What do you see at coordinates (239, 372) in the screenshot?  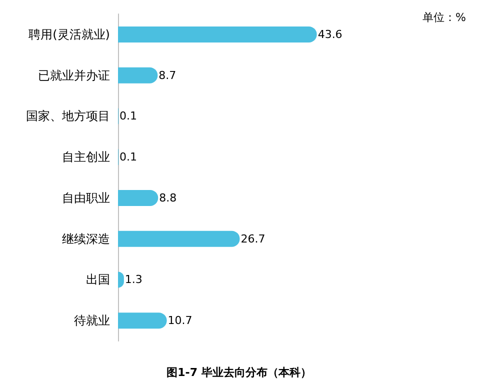 I see `text: 图1-7 毕业去向分布（本科）` at bounding box center [239, 372].